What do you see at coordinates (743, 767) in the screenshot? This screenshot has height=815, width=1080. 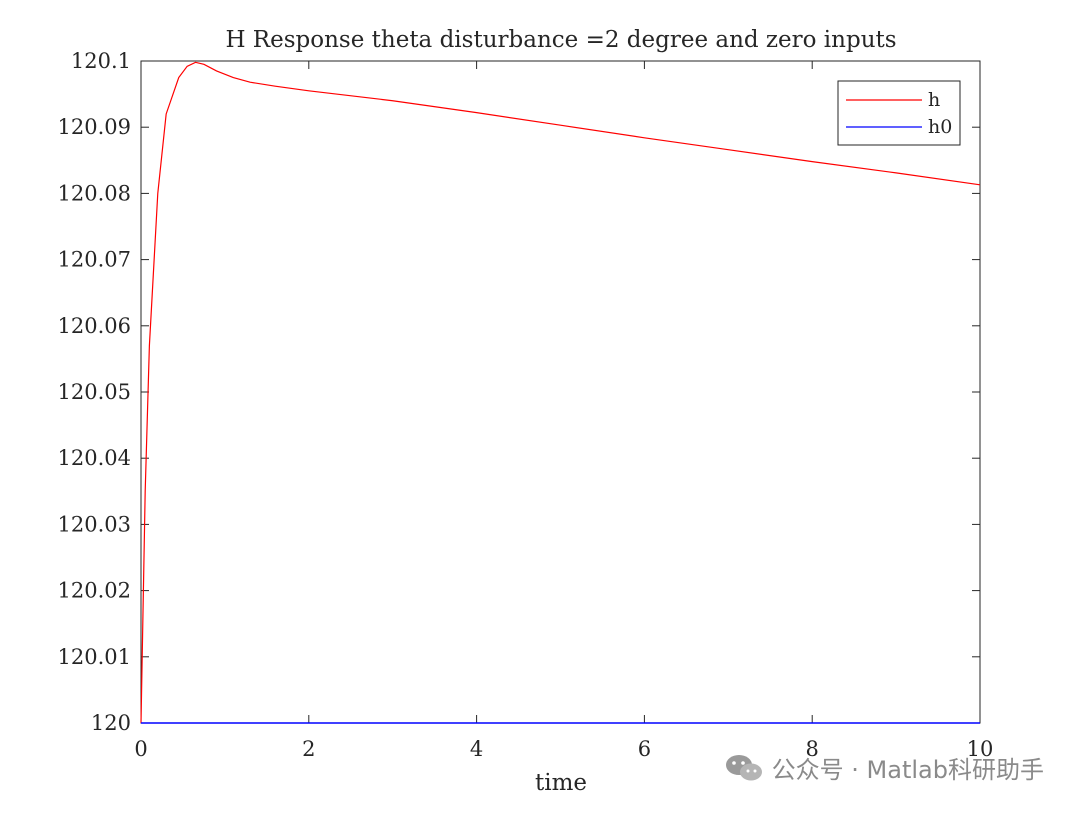 I see `wechat-icon` at bounding box center [743, 767].